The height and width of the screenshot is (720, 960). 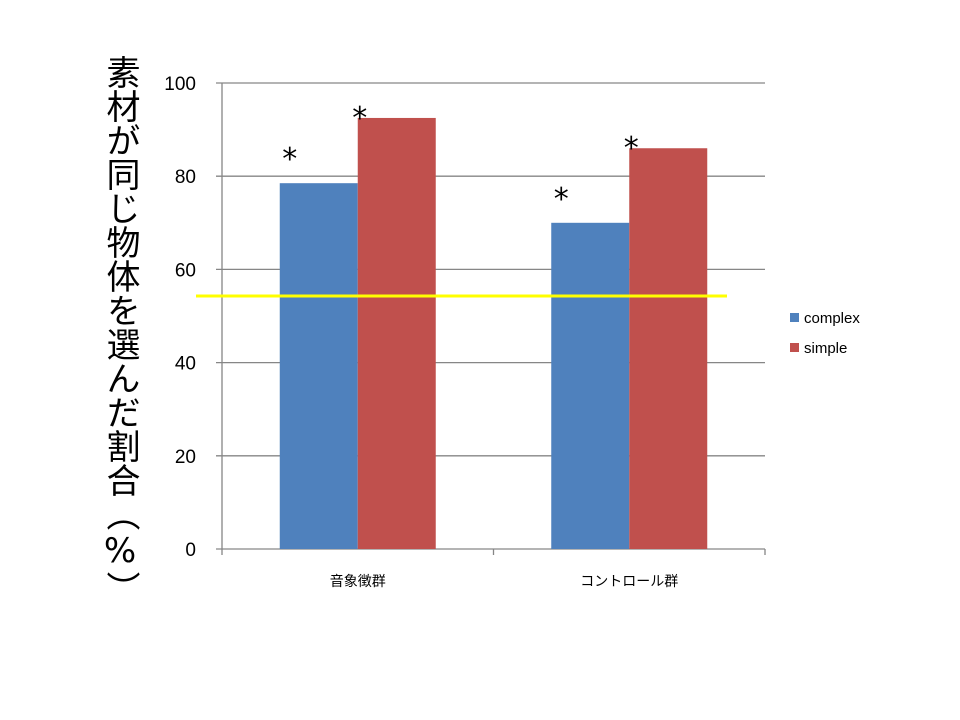 What do you see at coordinates (832, 318) in the screenshot?
I see `legend-label-complex: complex` at bounding box center [832, 318].